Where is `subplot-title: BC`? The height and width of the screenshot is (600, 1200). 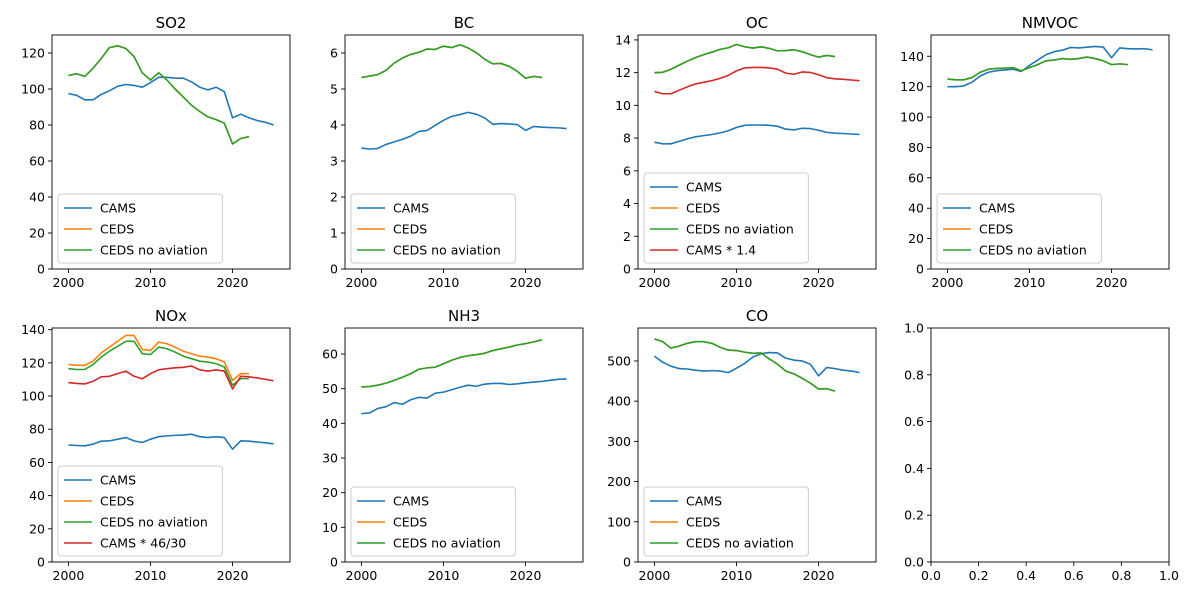 subplot-title: BC is located at coordinates (464, 23).